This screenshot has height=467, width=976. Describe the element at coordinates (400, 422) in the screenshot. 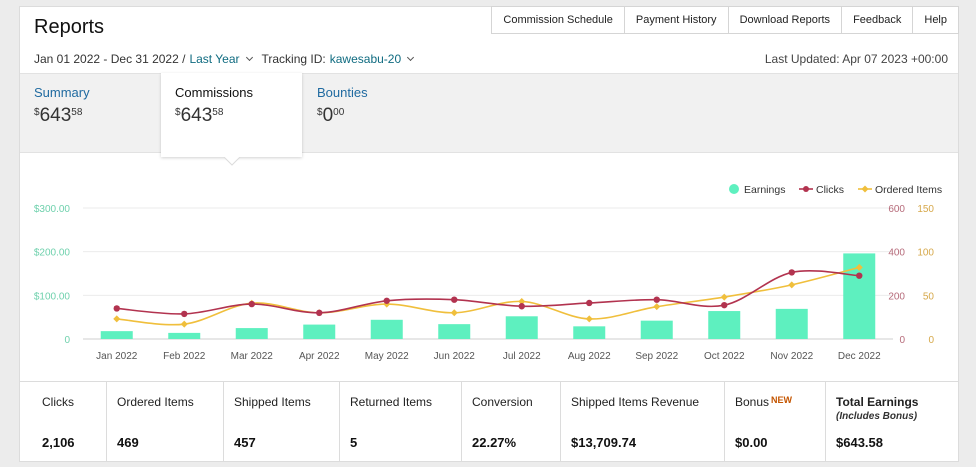

I see `stat-returned-items: Returned Items 5` at that location.